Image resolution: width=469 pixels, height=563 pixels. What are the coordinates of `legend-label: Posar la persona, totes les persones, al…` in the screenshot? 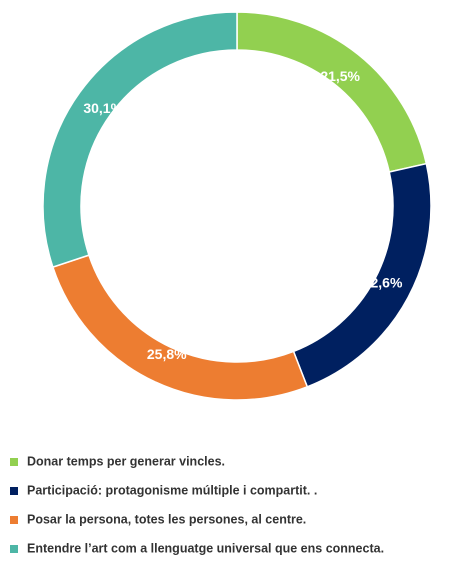 It's located at (166, 519).